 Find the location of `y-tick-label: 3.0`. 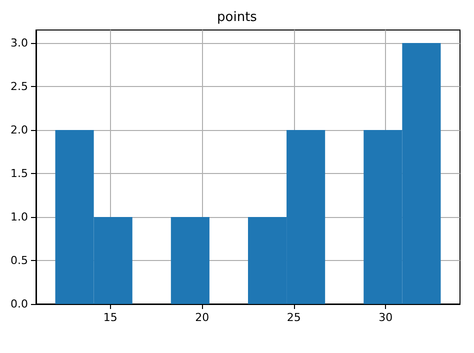

y-tick-label: 3.0 is located at coordinates (19, 43).